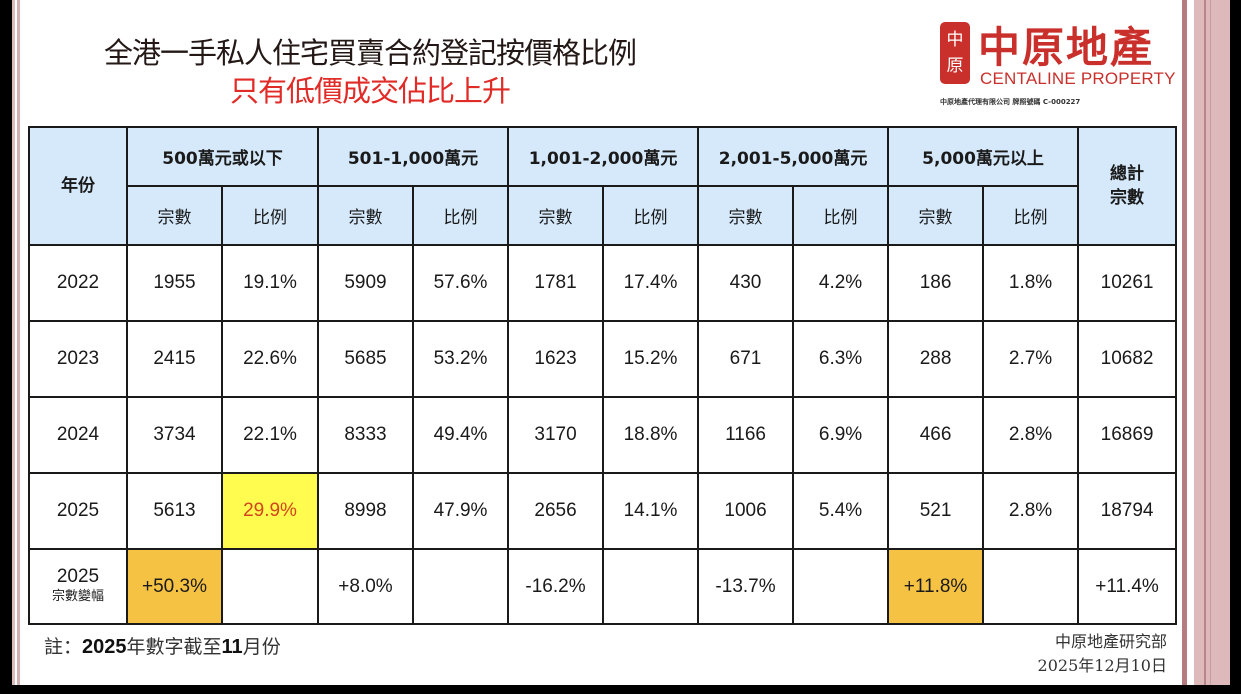  I want to click on source-credit: 中原地產研究部 2025年12月10日, so click(1102, 654).